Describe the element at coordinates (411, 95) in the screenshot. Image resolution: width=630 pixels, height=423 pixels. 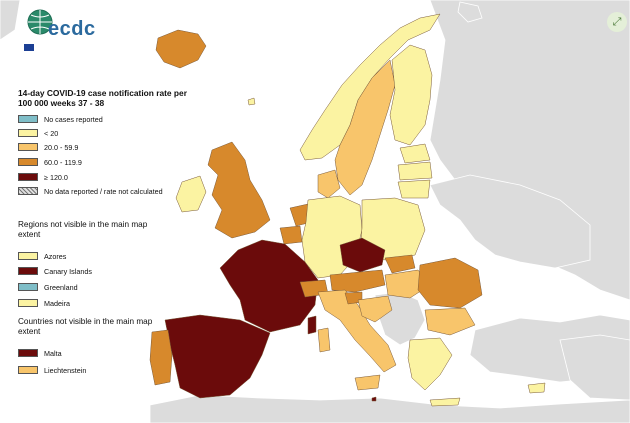
I see `finland` at that location.